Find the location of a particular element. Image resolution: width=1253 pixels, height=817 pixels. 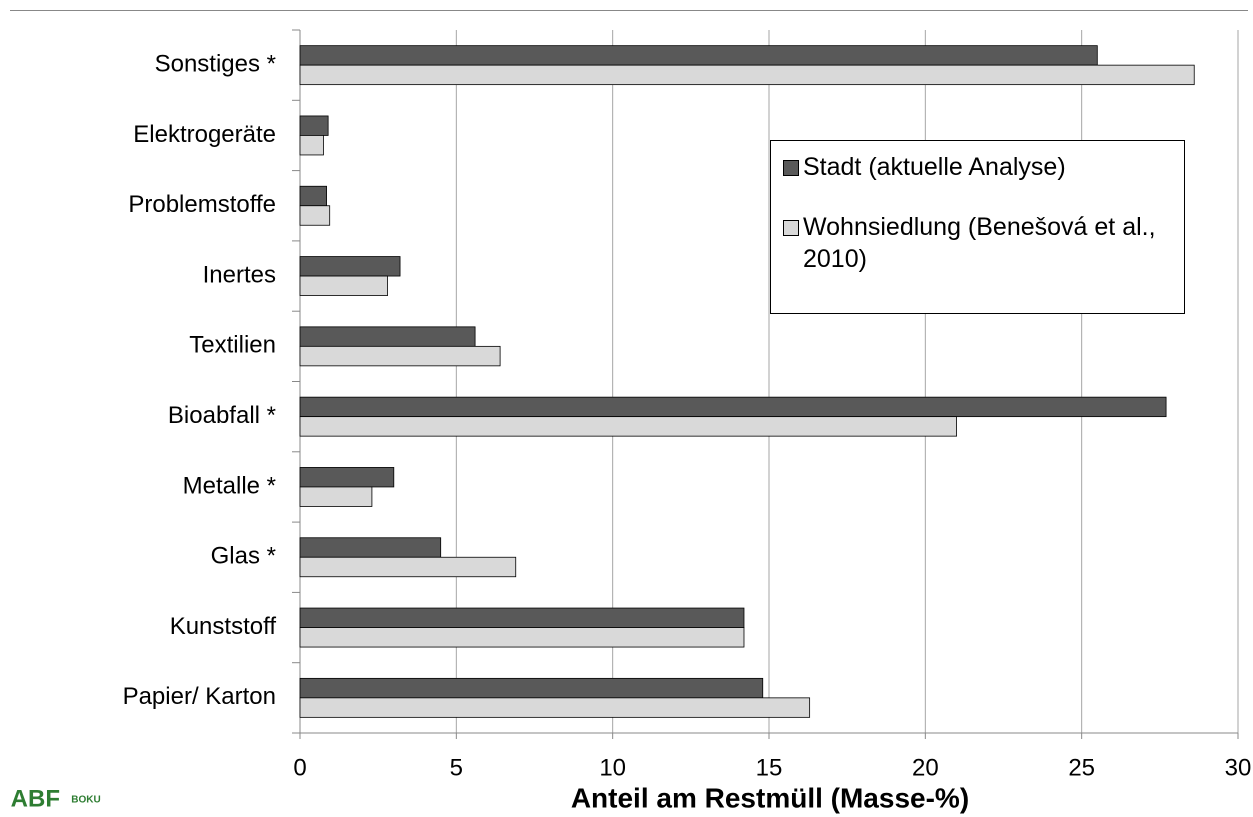

y-tick-label: Textilien is located at coordinates (232, 345).